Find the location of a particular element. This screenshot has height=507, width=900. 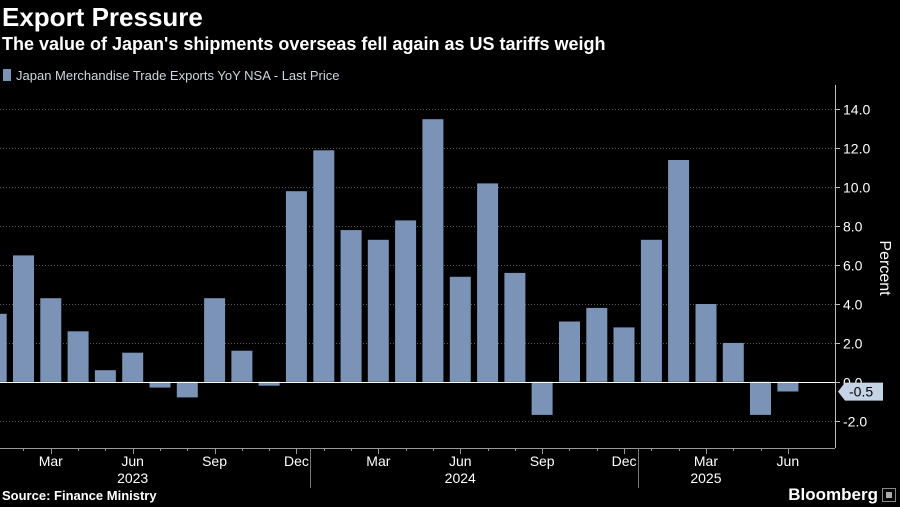

legend-swatch is located at coordinates (7, 75).